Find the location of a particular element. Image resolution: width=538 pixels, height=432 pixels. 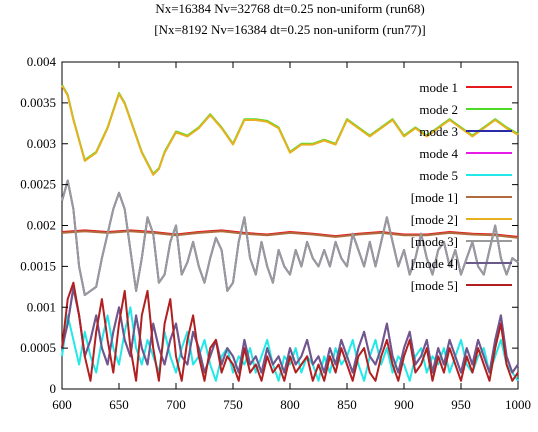

y-tick-label: 0.0015 is located at coordinates (38, 265).